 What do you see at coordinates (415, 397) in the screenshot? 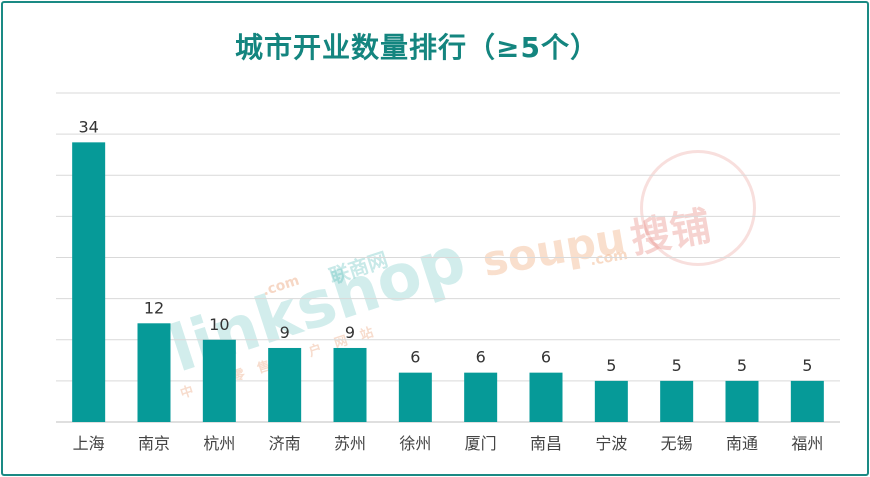
I see `bar-徐州` at bounding box center [415, 397].